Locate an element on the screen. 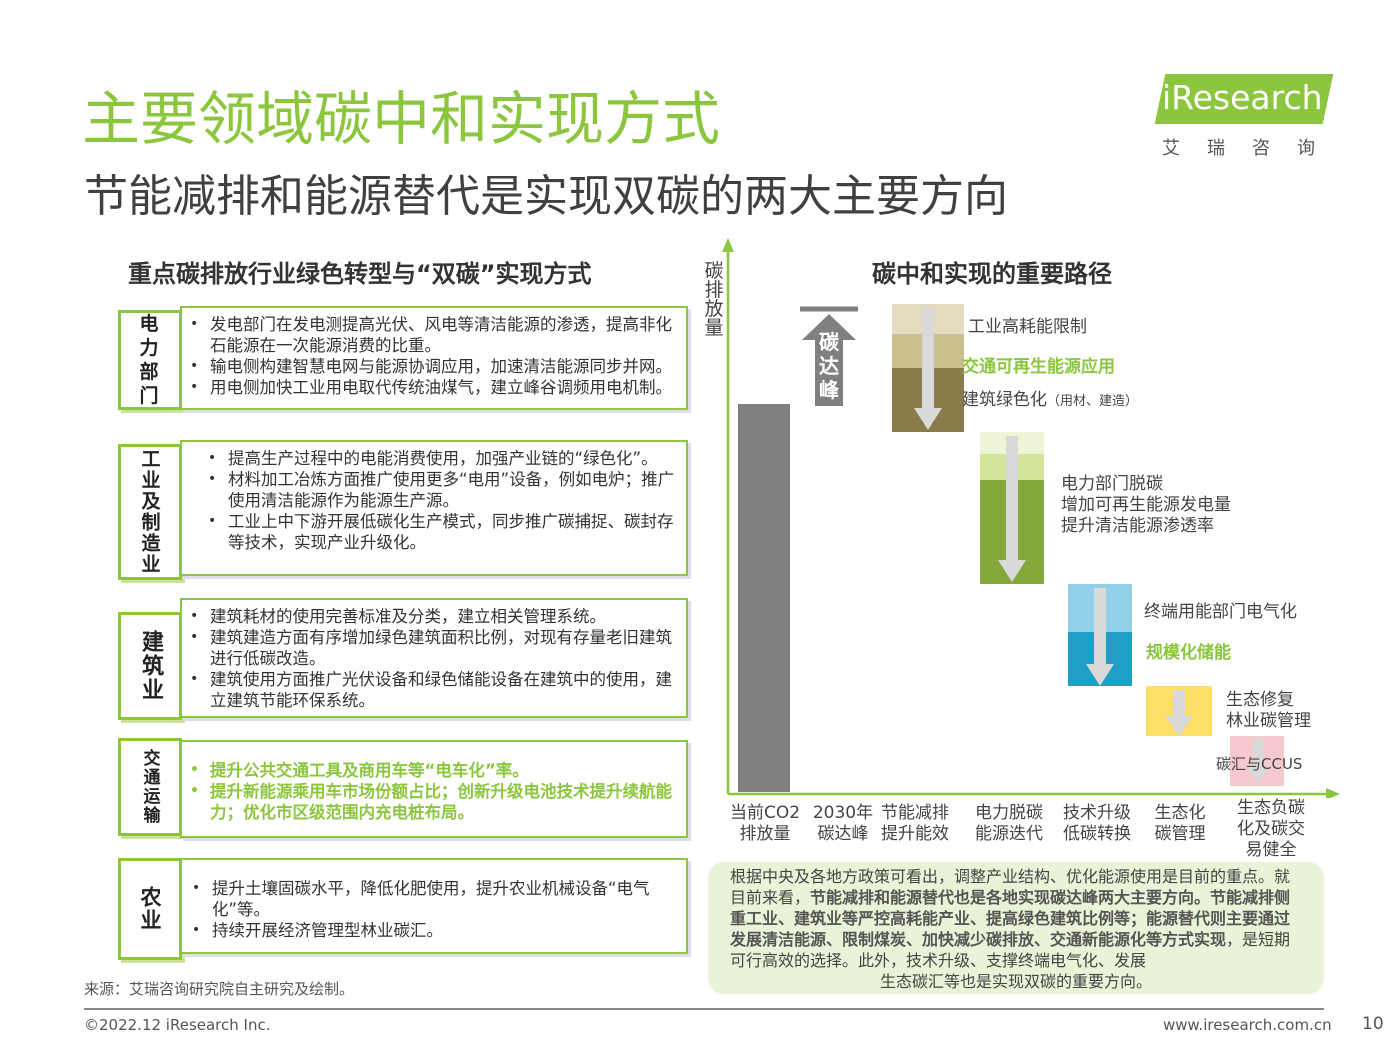 This screenshot has width=1400, height=1050. stage-label-2030: 2030年碳达峰 is located at coordinates (843, 823).